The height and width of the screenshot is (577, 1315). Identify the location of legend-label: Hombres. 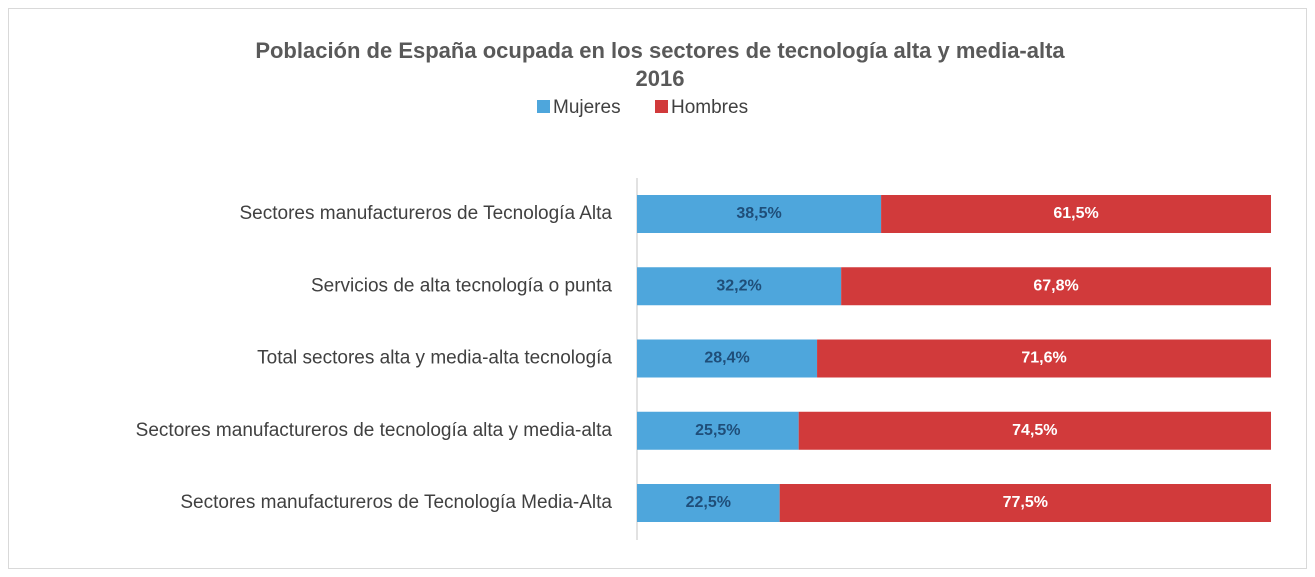
(709, 107).